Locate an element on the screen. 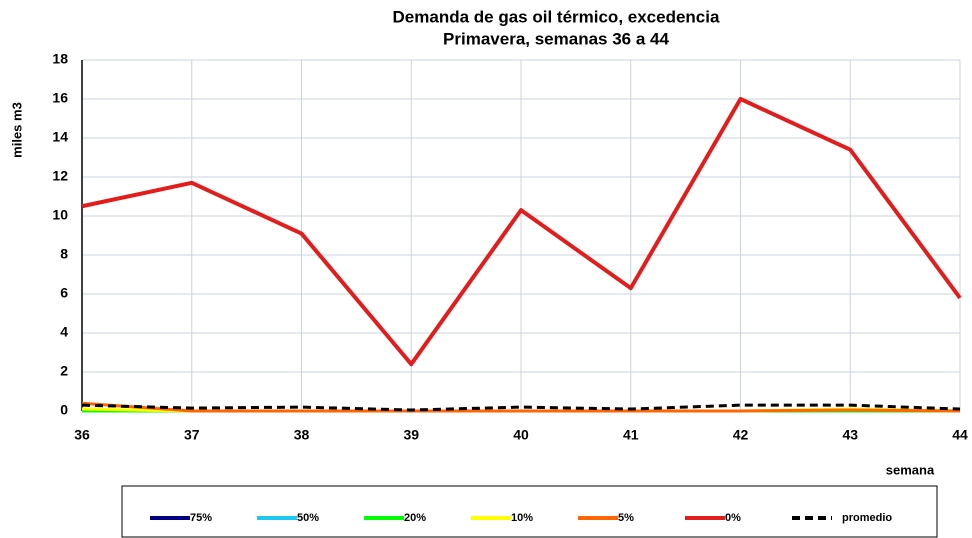  x-tick-label: 42 is located at coordinates (741, 435).